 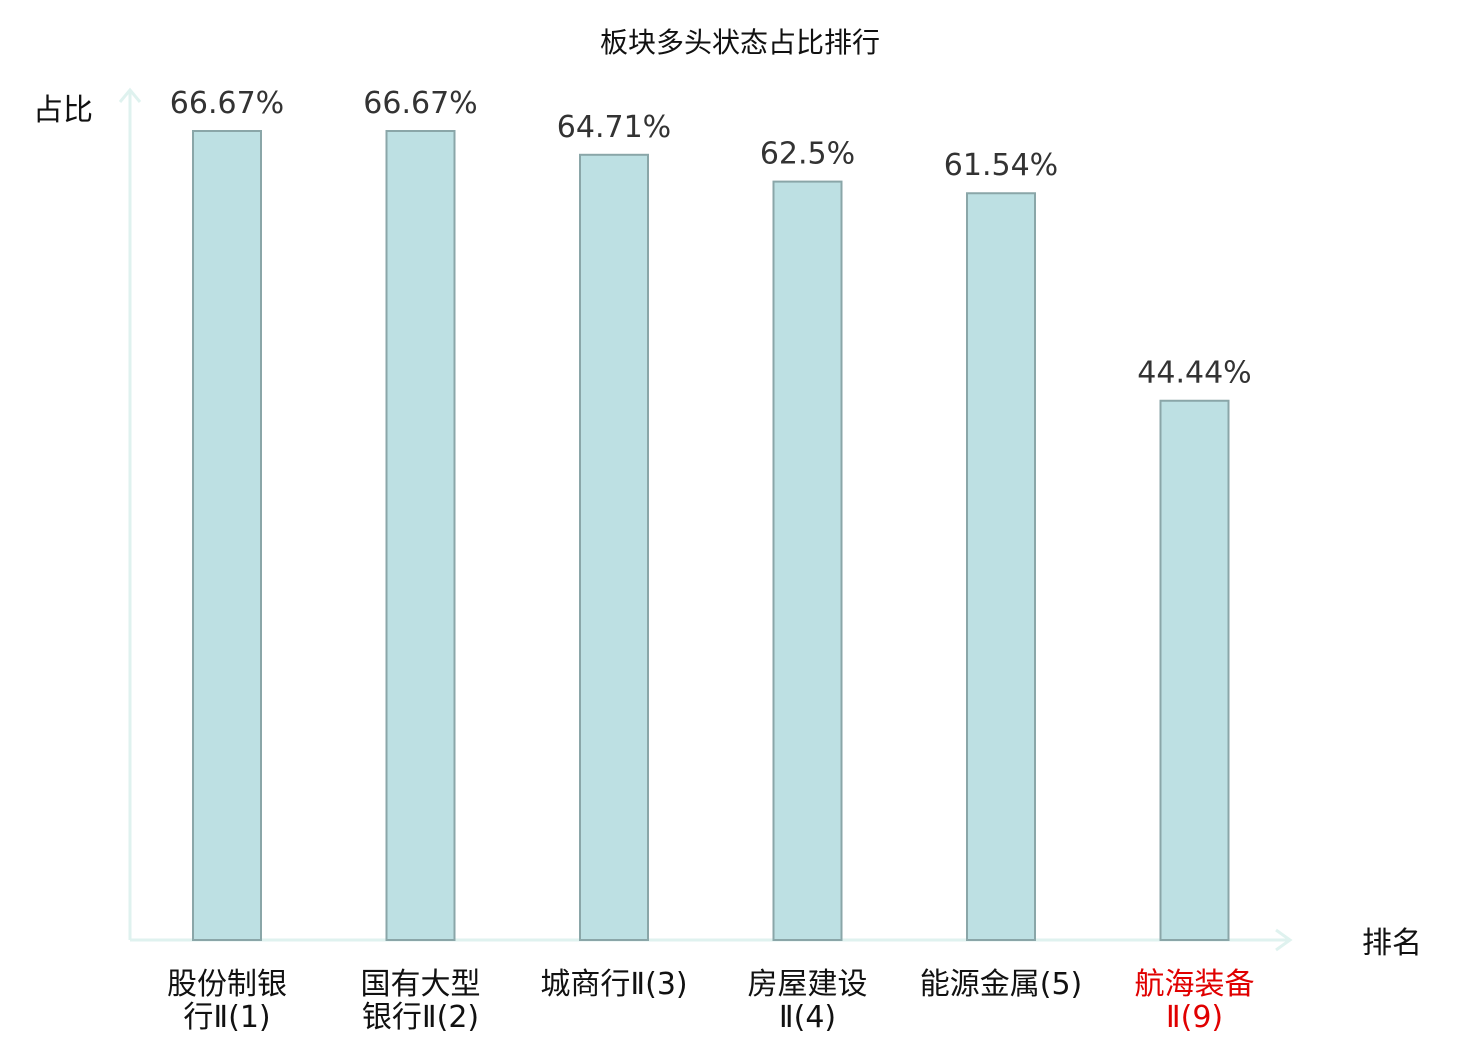 What do you see at coordinates (1001, 984) in the screenshot?
I see `x-tick-label: 能源金属(5)` at bounding box center [1001, 984].